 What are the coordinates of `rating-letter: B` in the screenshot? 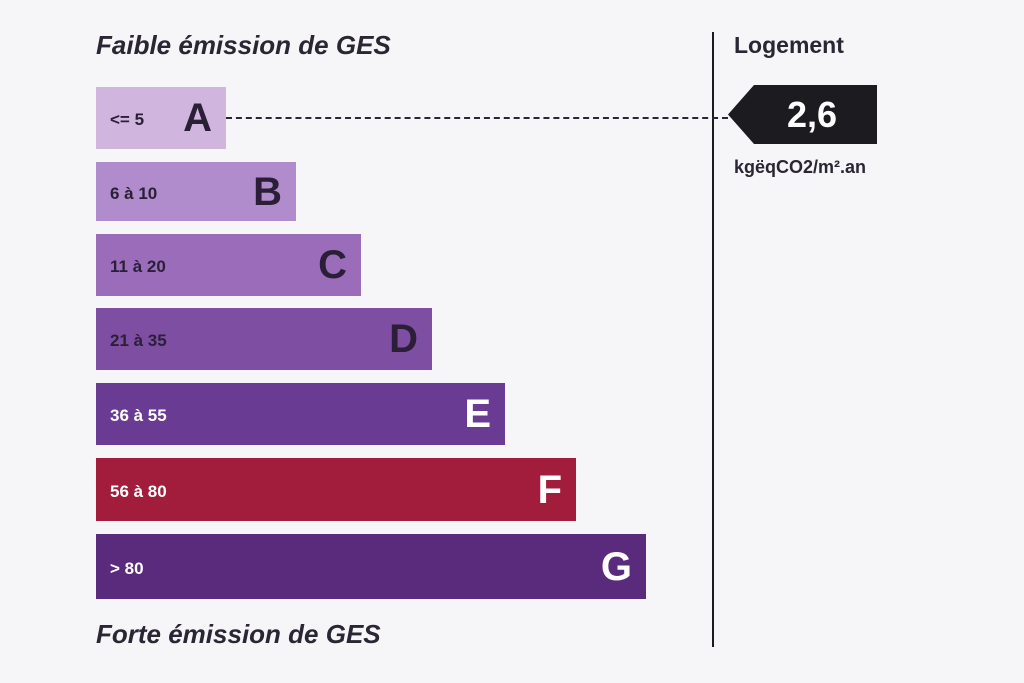 It's located at (267, 191).